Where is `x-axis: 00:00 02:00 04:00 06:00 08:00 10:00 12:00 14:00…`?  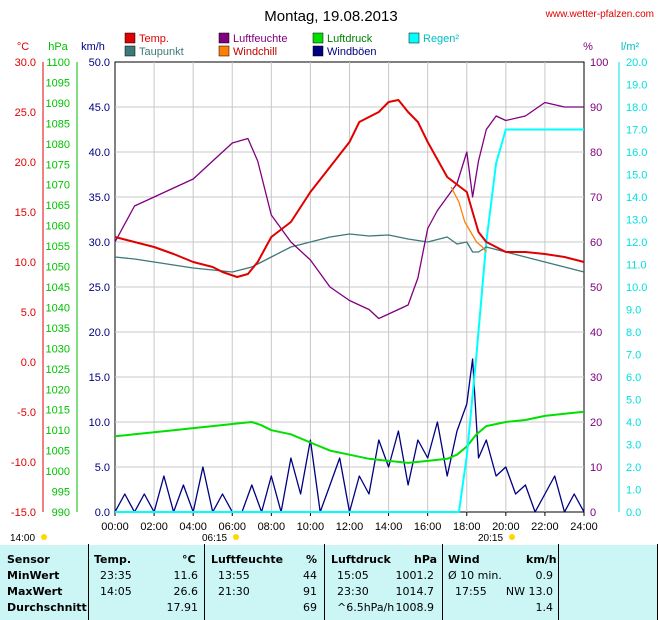 x-axis: 00:00 02:00 04:00 06:00 08:00 10:00 12:00 14:00… is located at coordinates (349, 522).